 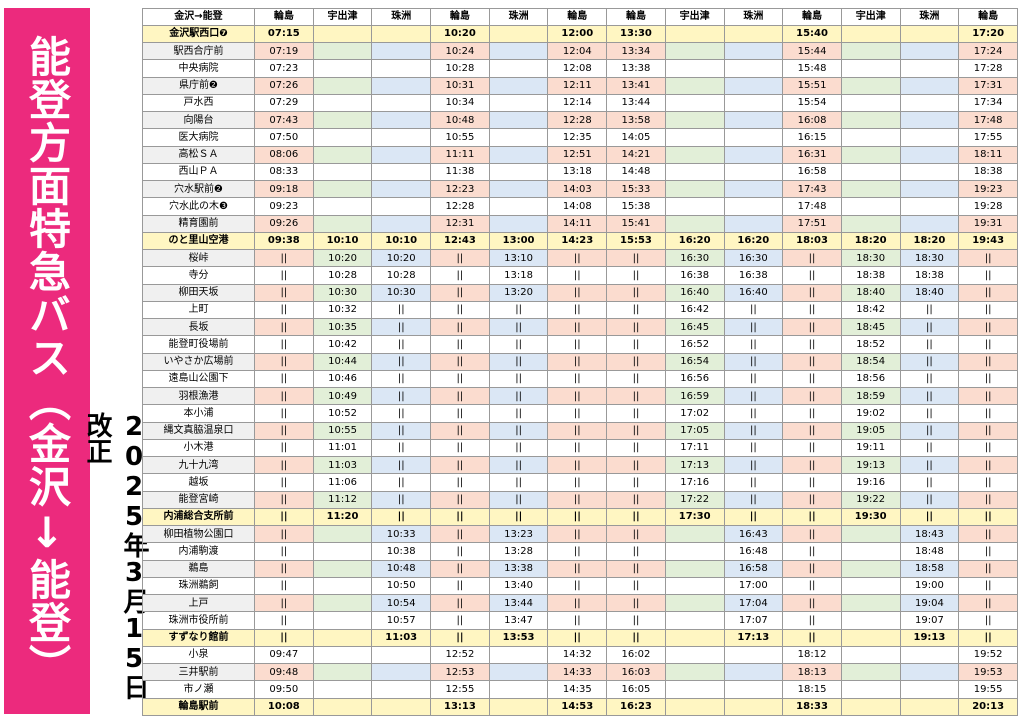 What do you see at coordinates (342, 413) in the screenshot?
I see `time-cell: 10:52` at bounding box center [342, 413].